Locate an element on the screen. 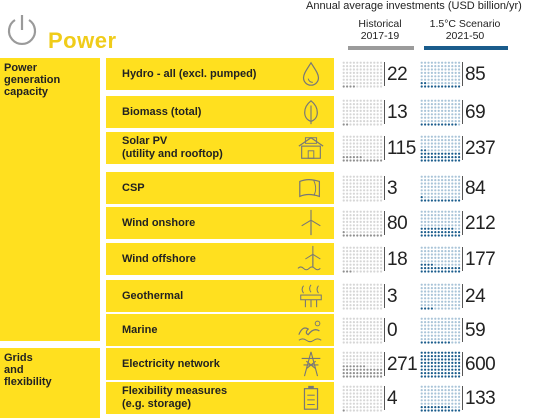 The height and width of the screenshot is (418, 536). scenario-value: 237 is located at coordinates (480, 148).